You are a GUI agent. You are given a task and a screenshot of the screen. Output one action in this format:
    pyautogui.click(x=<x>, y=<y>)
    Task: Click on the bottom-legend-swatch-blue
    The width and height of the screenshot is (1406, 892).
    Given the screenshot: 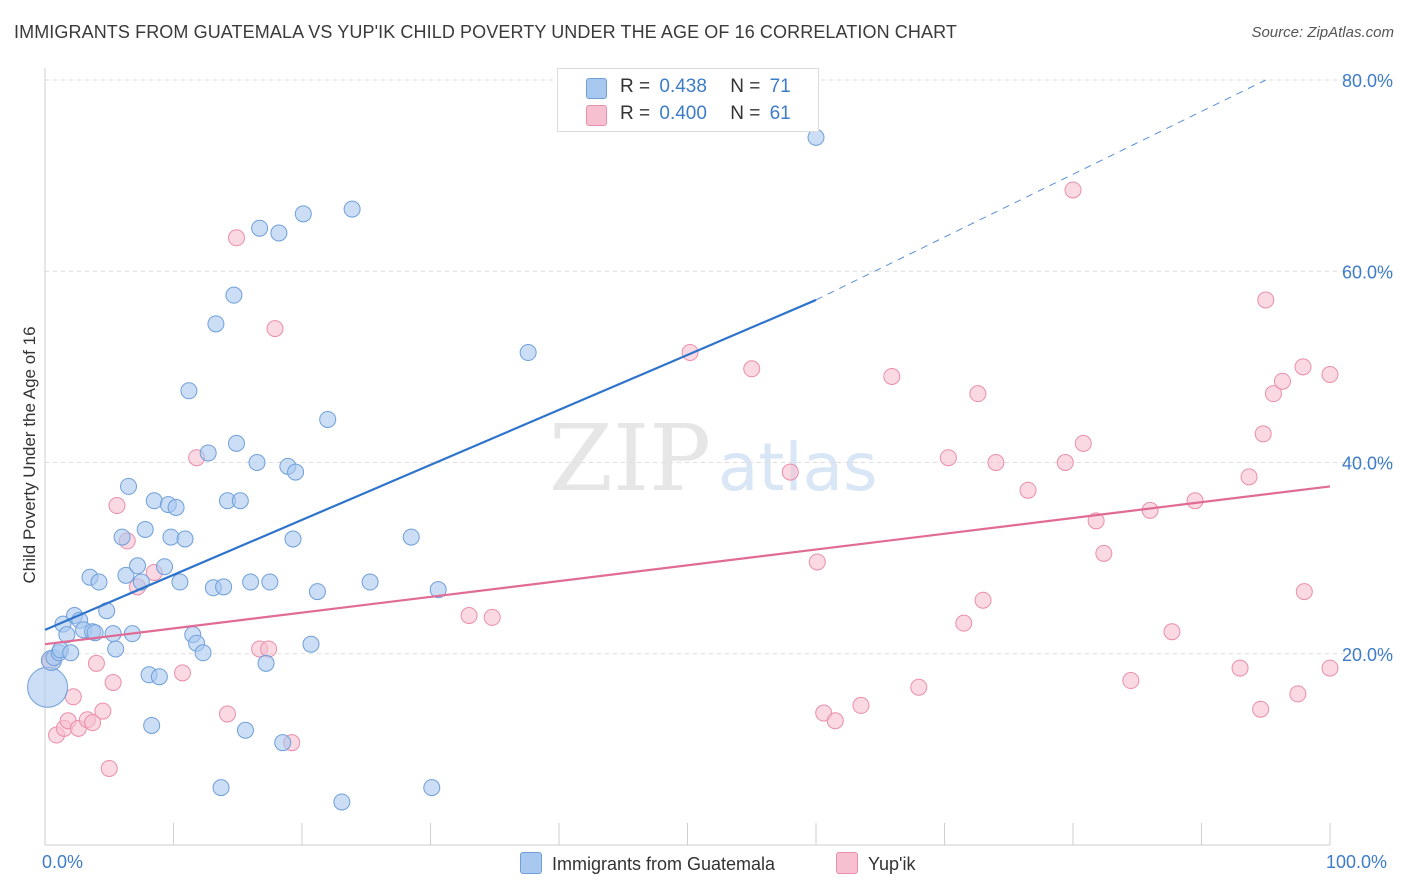 What is the action you would take?
    pyautogui.click(x=531, y=863)
    